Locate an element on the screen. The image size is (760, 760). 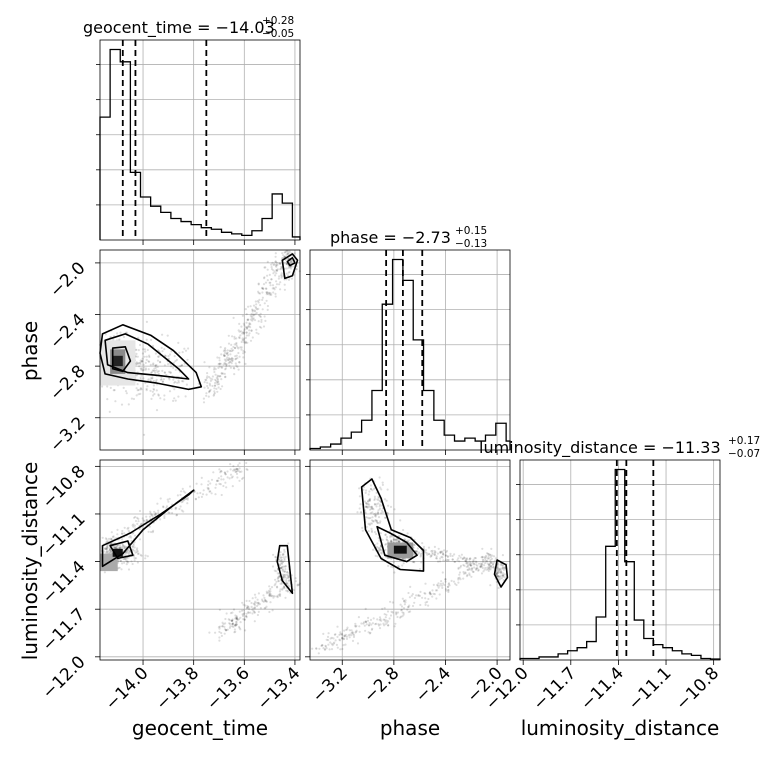
grid-phase_vs_geocent_time is located at coordinates (200, 350).